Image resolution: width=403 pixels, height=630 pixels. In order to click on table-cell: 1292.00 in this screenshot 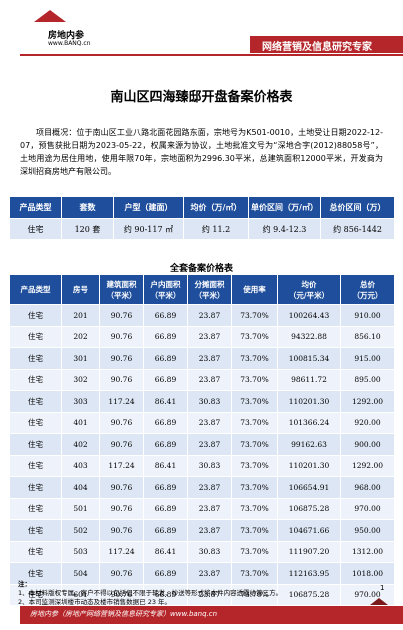, I will do `click(367, 465)`.